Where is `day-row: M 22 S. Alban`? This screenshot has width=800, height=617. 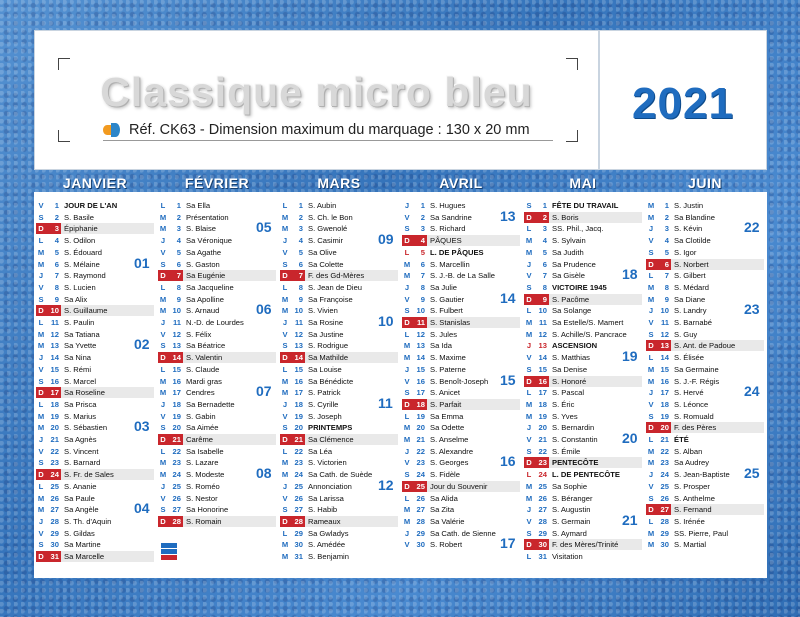
day-row: M 22 S. Alban is located at coordinates (705, 451).